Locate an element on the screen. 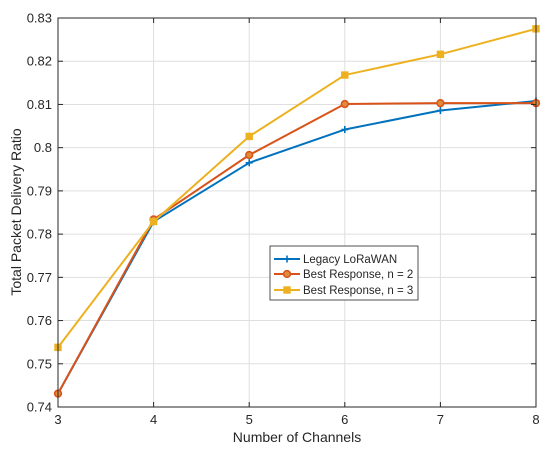  legend-label: Legacy LoRaWAN is located at coordinates (350, 260).